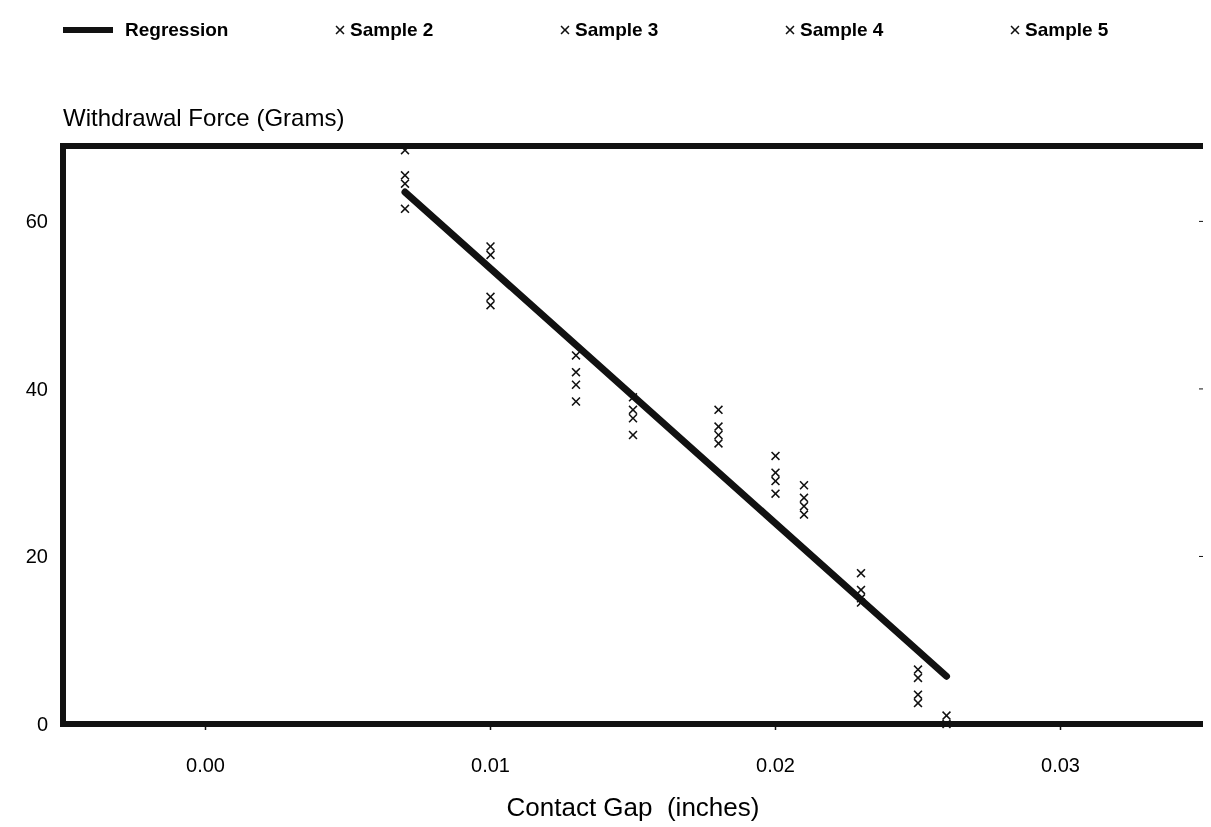  Describe the element at coordinates (1060, 765) in the screenshot. I see `x-tick-label: 0.03` at that location.